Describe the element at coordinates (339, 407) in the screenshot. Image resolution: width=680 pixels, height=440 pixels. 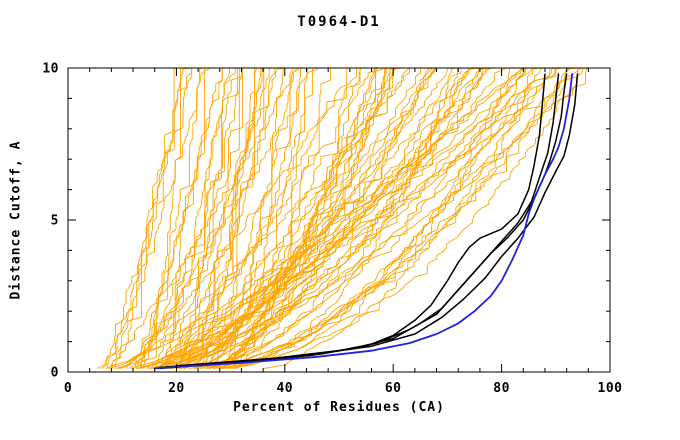
I see `x-axis-label: Percent of Residues (CA)` at that location.